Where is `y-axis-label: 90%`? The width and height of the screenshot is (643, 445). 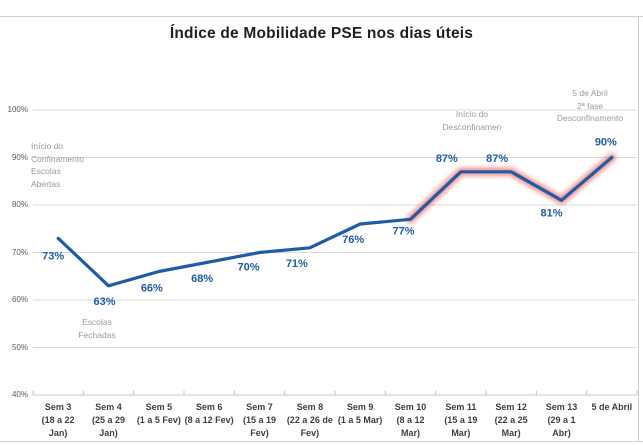
y-axis-label: 90% is located at coordinates (19, 157).